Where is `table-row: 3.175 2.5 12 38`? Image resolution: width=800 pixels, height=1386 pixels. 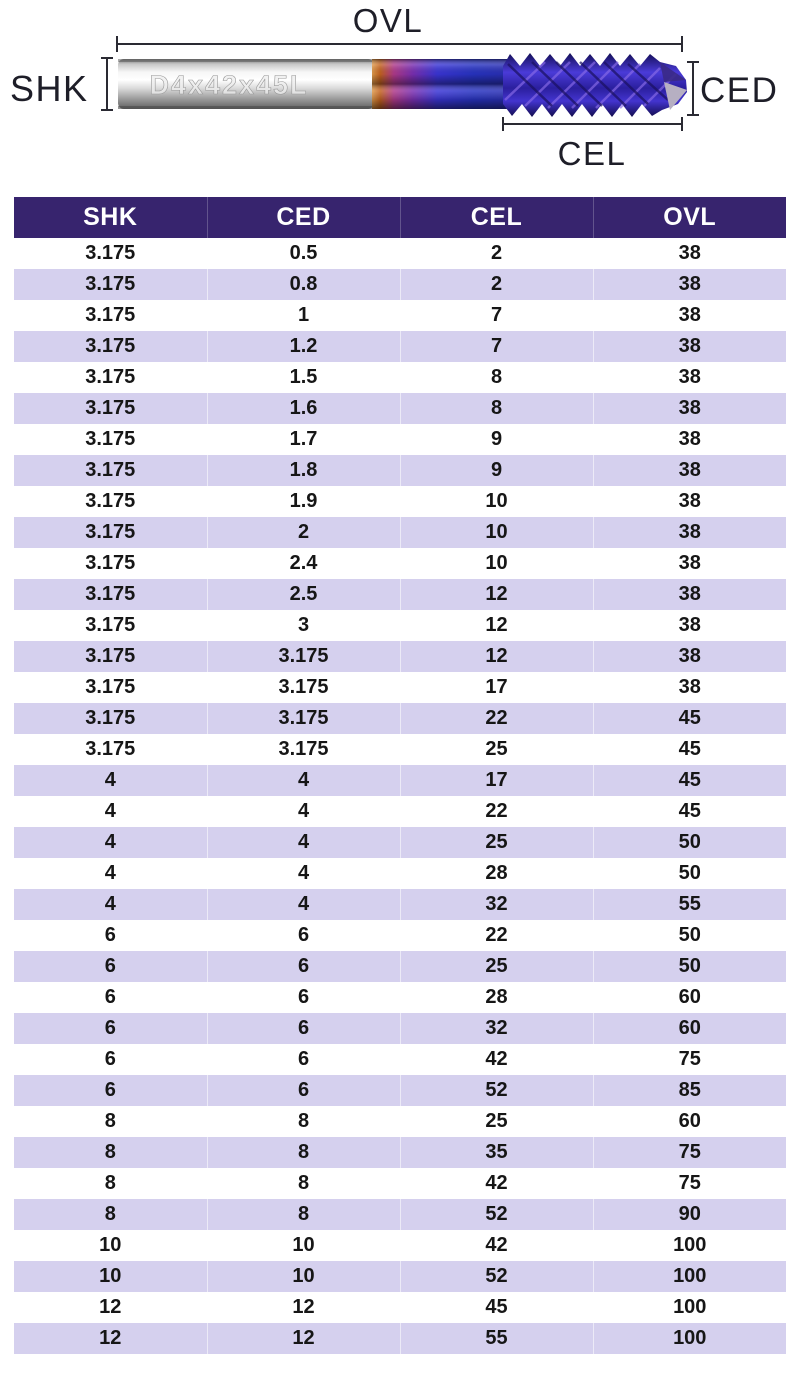
table-row: 3.175 2.5 12 38 is located at coordinates (400, 594).